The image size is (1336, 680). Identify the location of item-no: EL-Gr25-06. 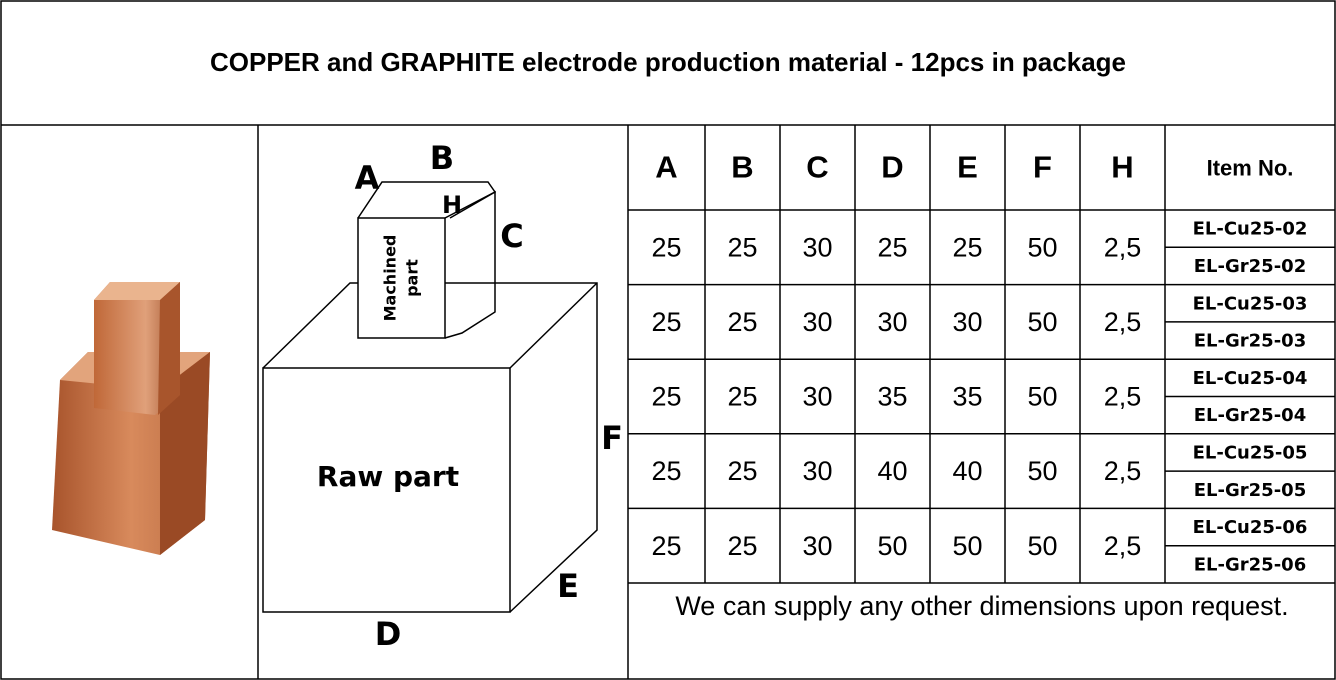
(1250, 564).